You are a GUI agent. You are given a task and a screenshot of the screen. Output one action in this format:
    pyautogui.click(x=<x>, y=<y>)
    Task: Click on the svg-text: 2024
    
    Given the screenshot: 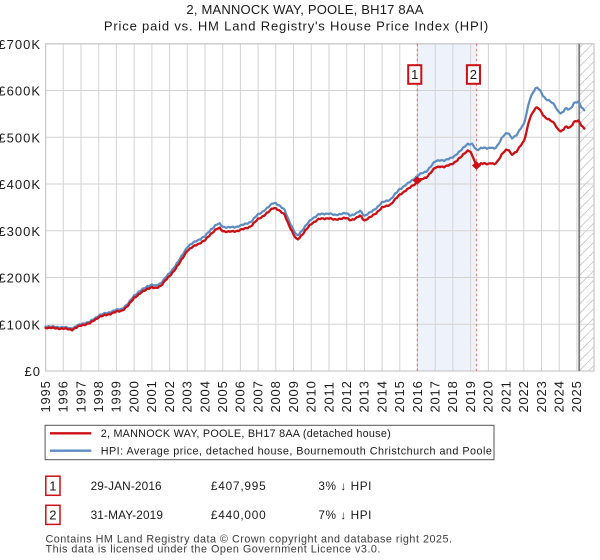 What is the action you would take?
    pyautogui.click(x=559, y=396)
    